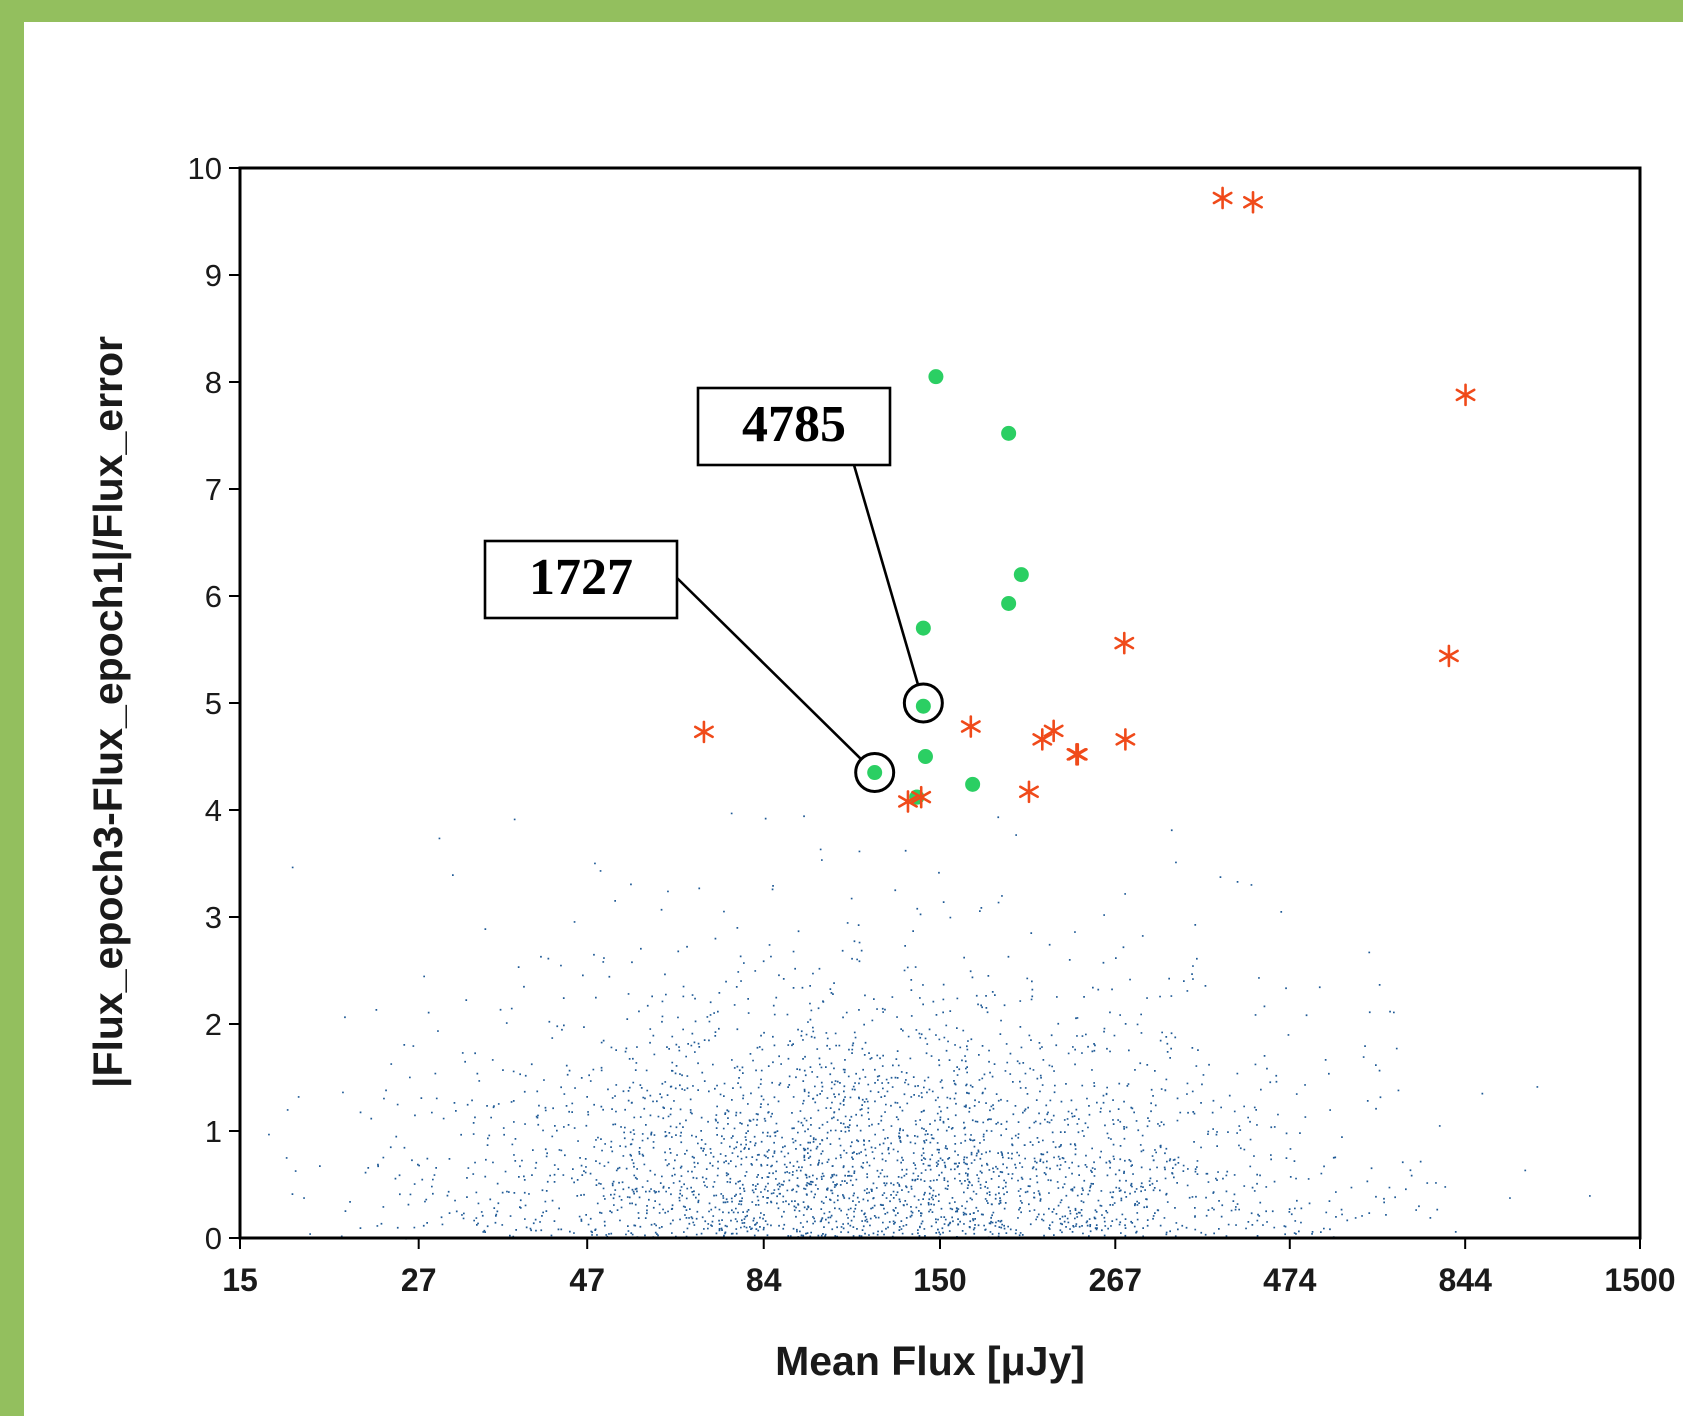  Describe the element at coordinates (841, 11) in the screenshot. I see `frame-top-border` at that location.